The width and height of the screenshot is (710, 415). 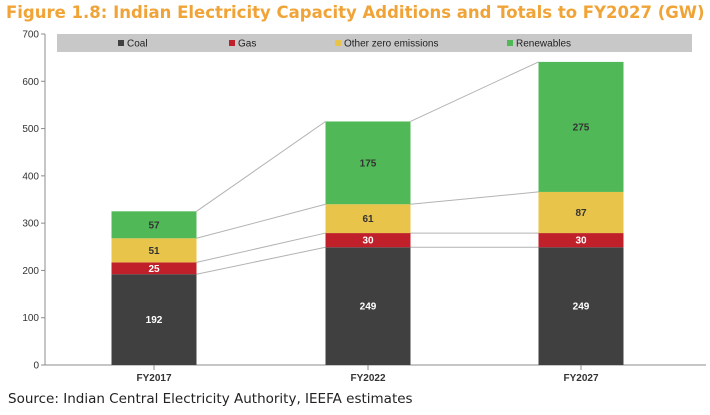 I want to click on data-label-coal-fy2017: 192, so click(x=154, y=320).